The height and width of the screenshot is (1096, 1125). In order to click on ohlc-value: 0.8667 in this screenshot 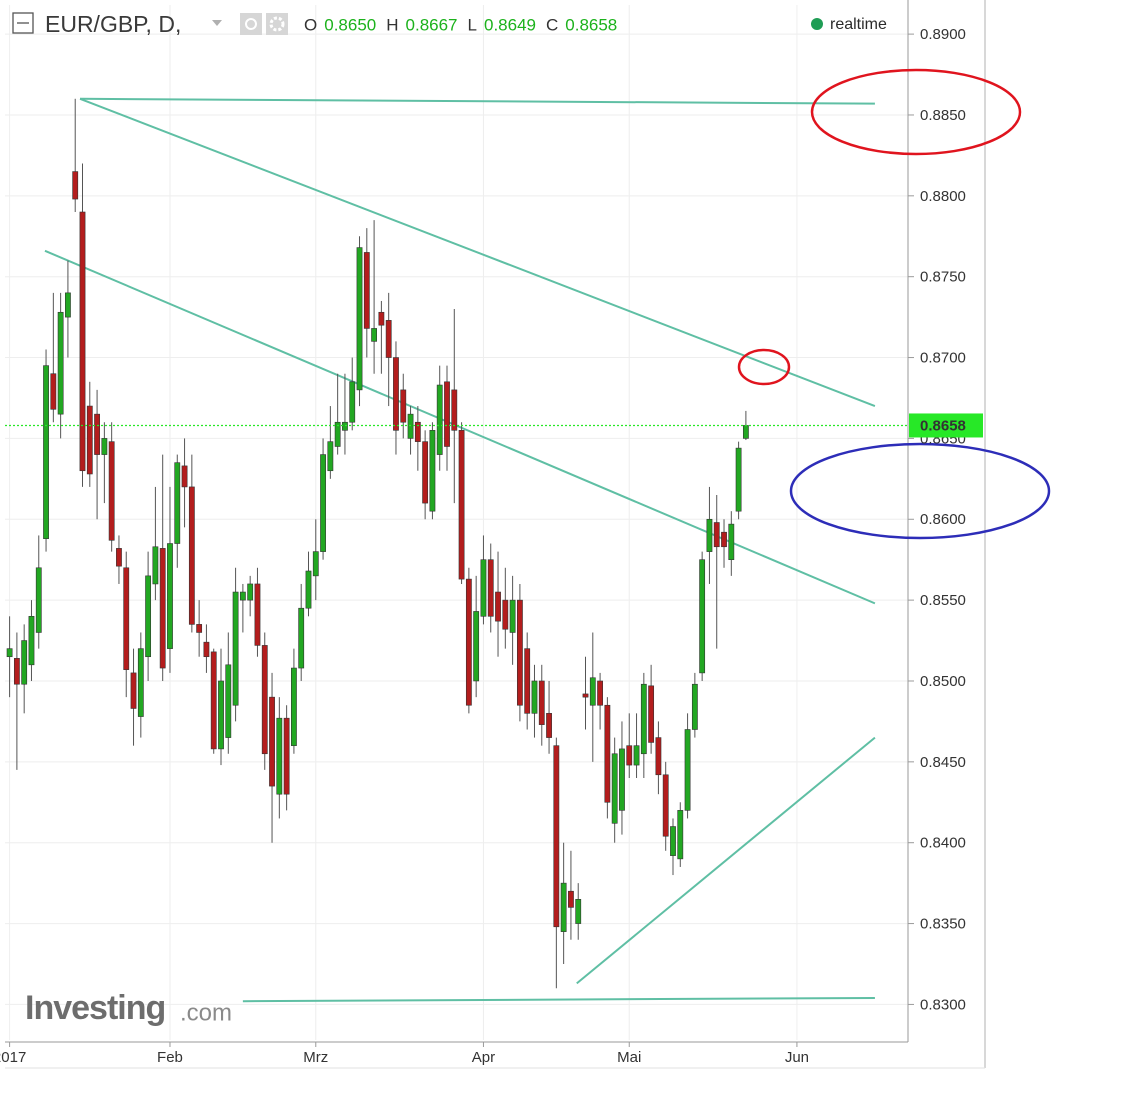, I will do `click(432, 24)`.